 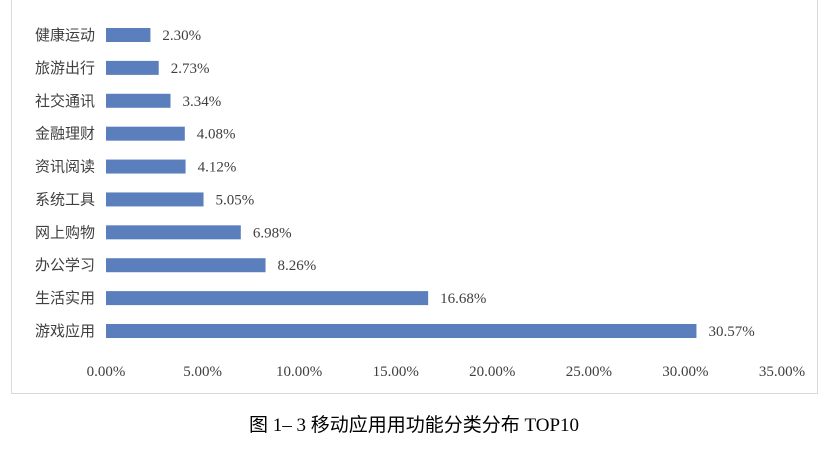 I want to click on value-label: 30.57%, so click(x=731, y=332).